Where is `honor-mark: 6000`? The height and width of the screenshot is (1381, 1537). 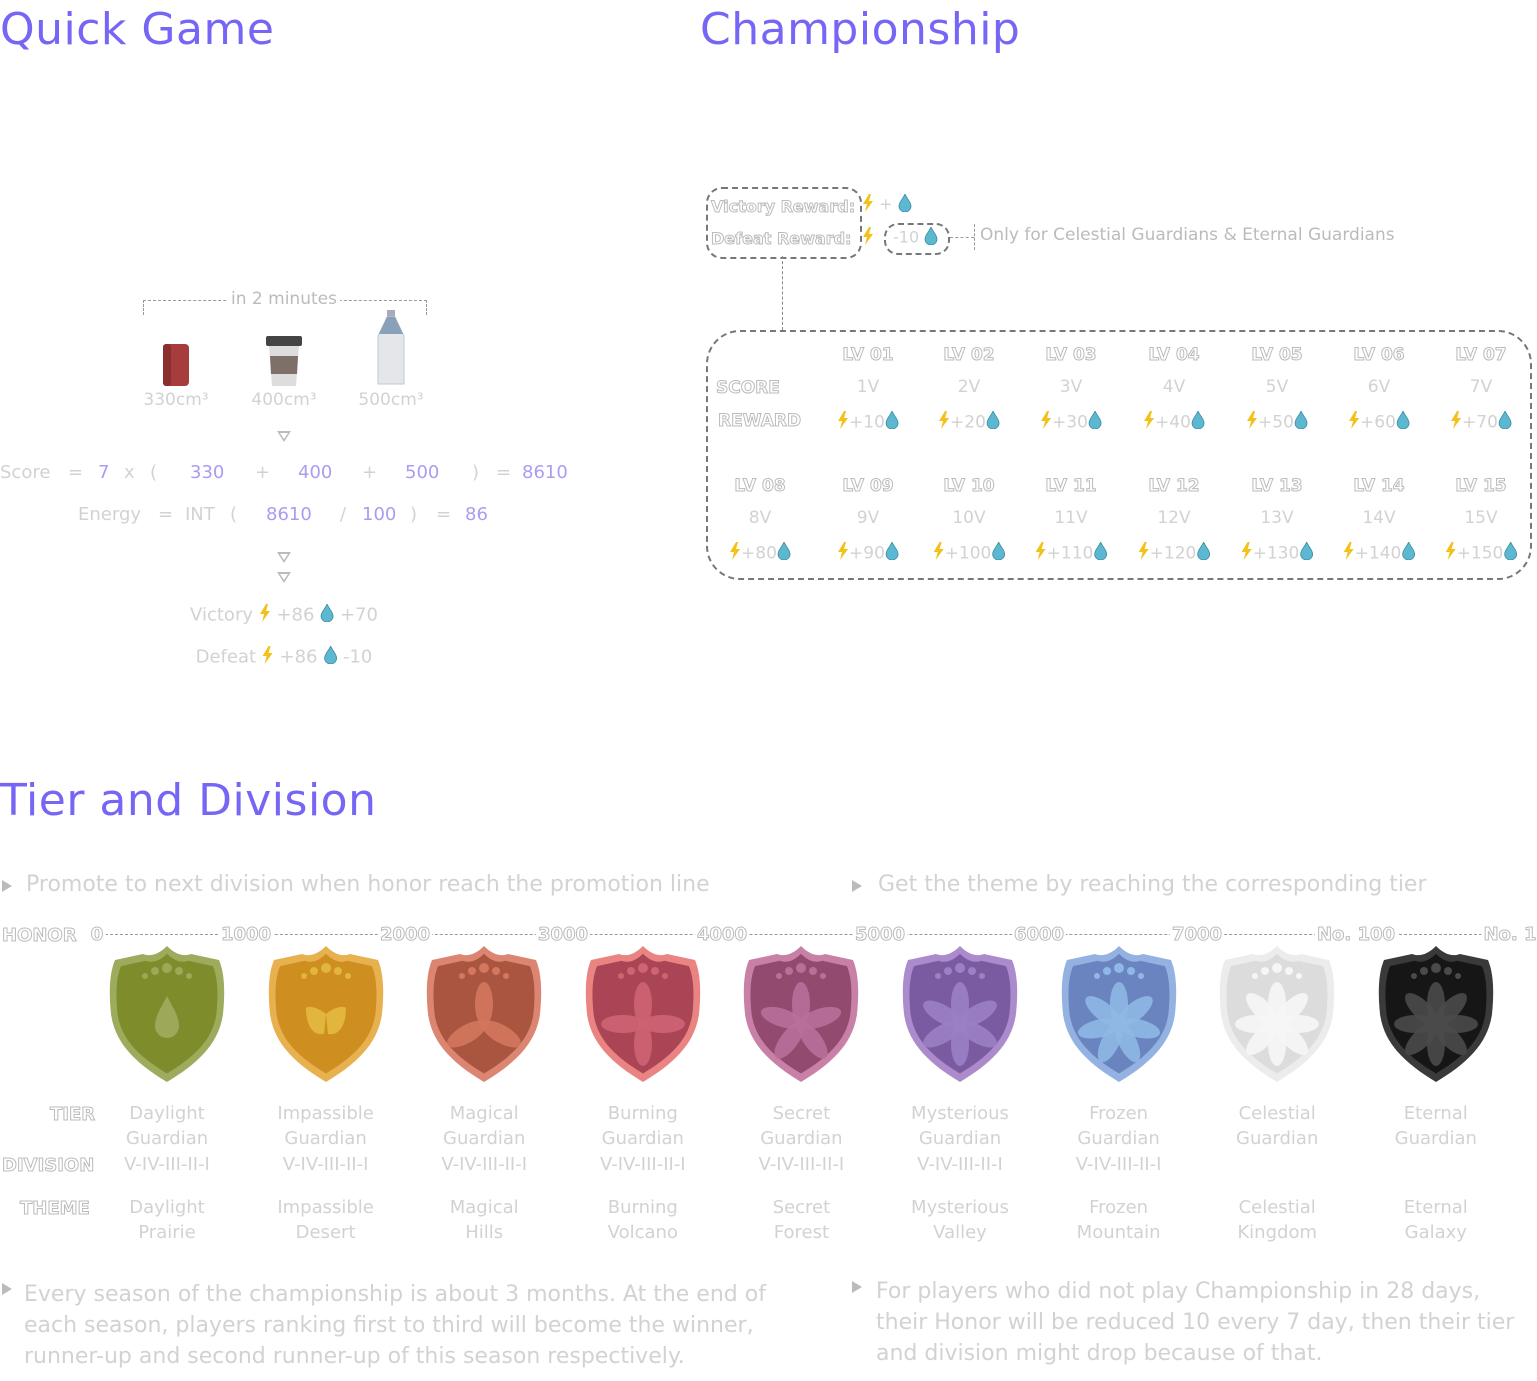
honor-mark: 6000 is located at coordinates (1039, 935).